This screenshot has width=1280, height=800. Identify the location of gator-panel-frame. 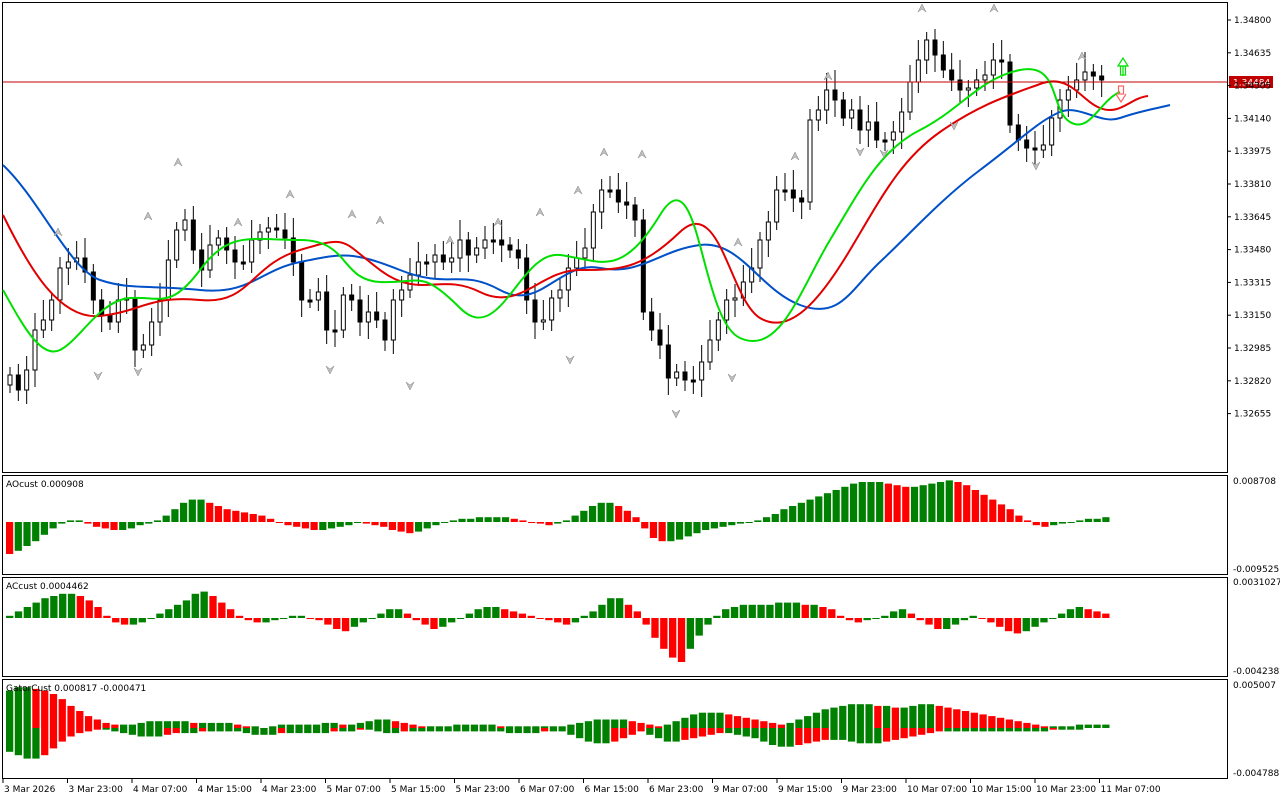
(615, 729).